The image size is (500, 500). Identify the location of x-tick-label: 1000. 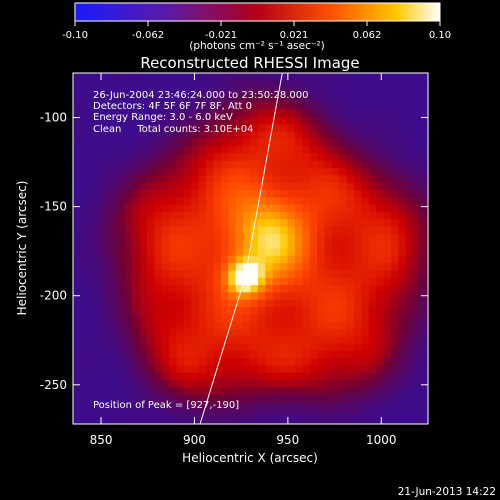
(381, 440).